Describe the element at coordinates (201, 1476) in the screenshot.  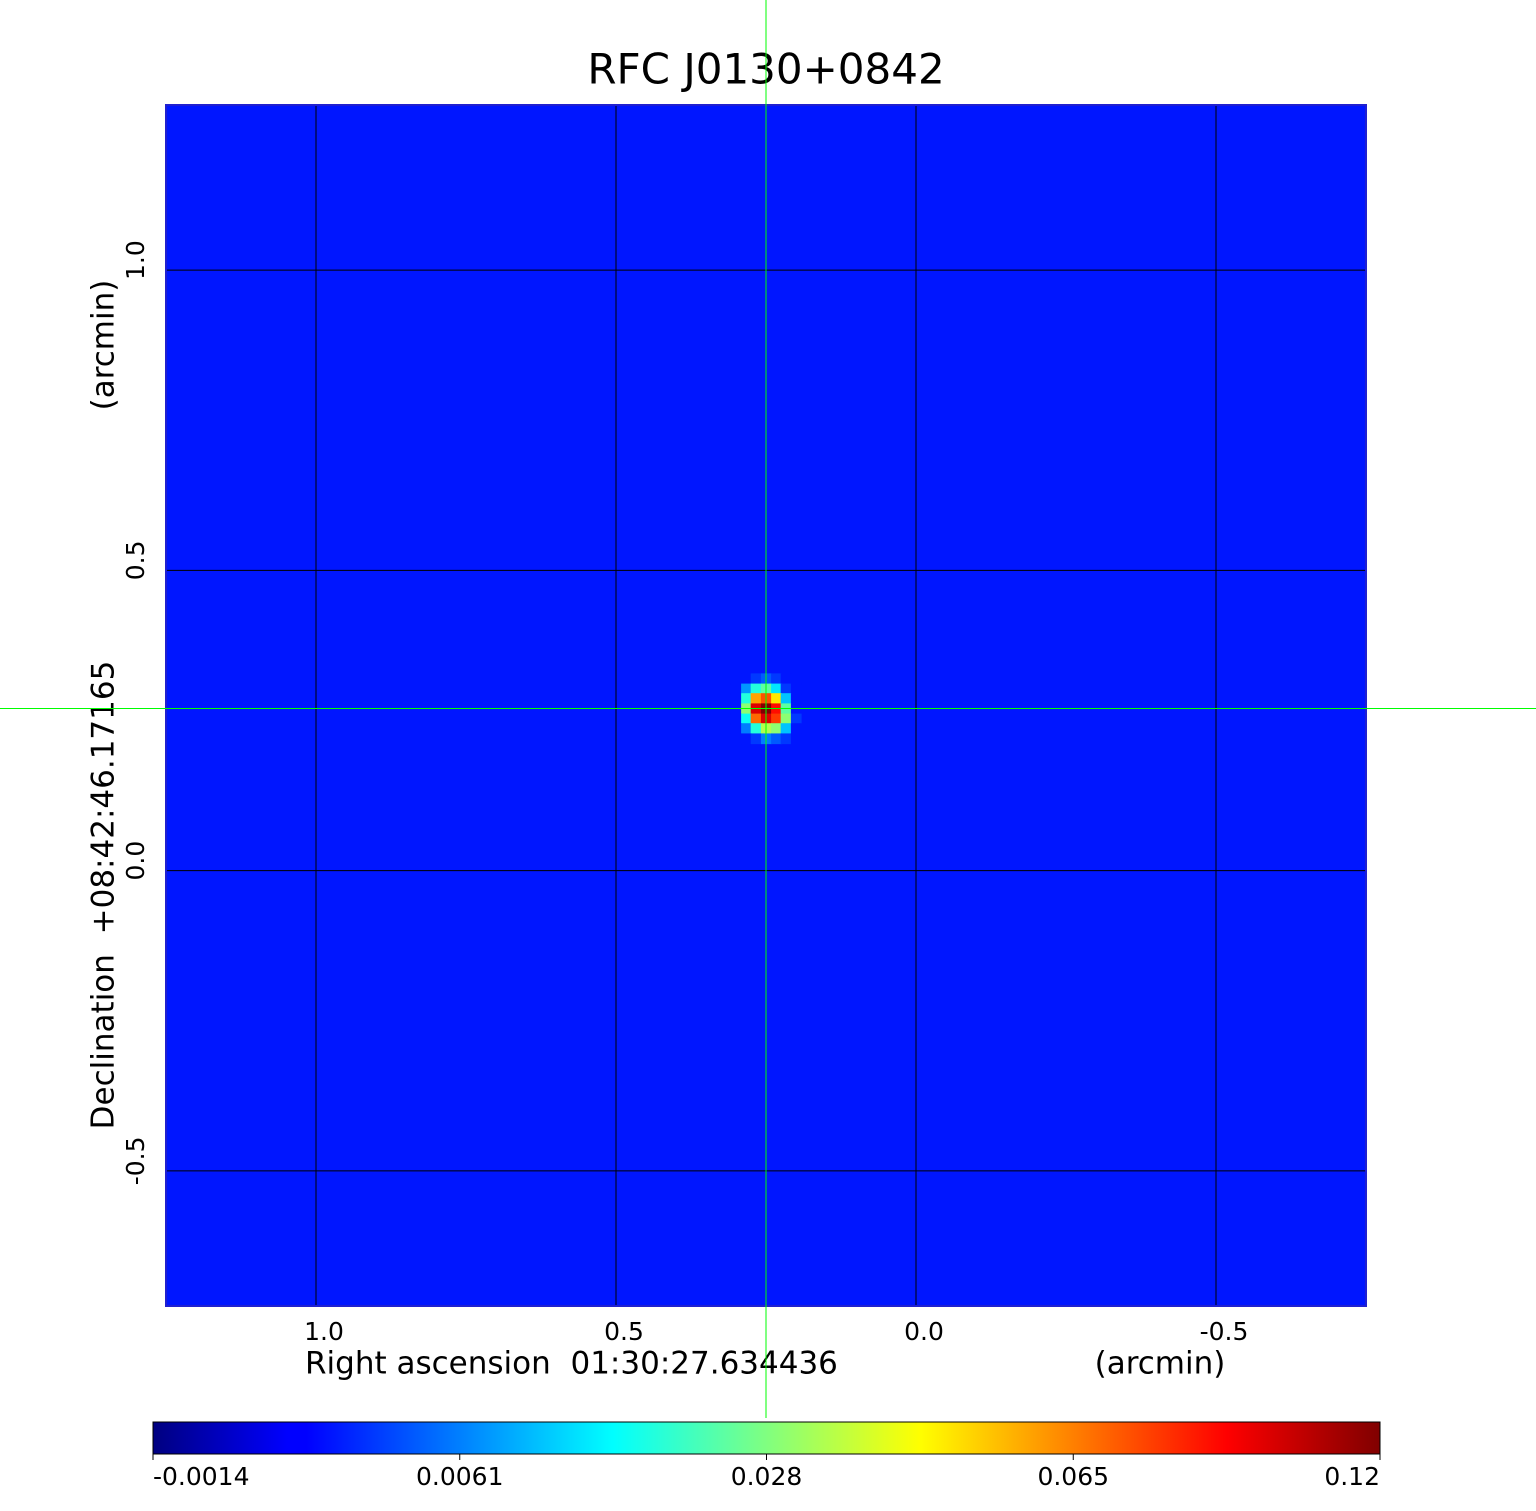
I see `colorbar-tick-label: -0.0014` at that location.